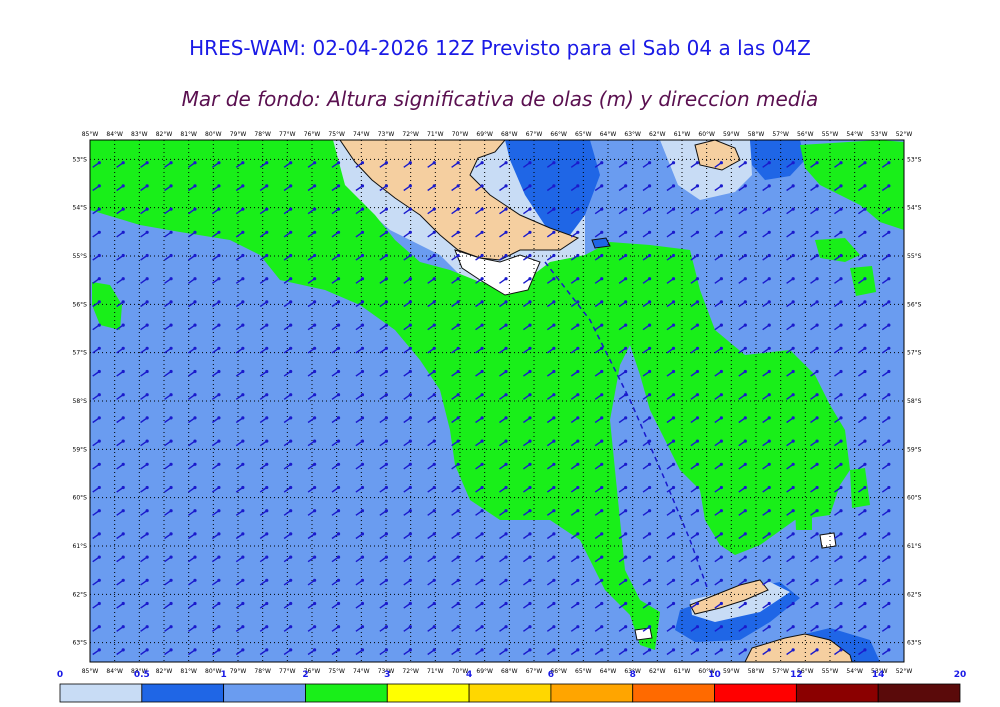 The height and width of the screenshot is (707, 1000). Describe the element at coordinates (287, 134) in the screenshot. I see `longitude-label: 77°W` at that location.